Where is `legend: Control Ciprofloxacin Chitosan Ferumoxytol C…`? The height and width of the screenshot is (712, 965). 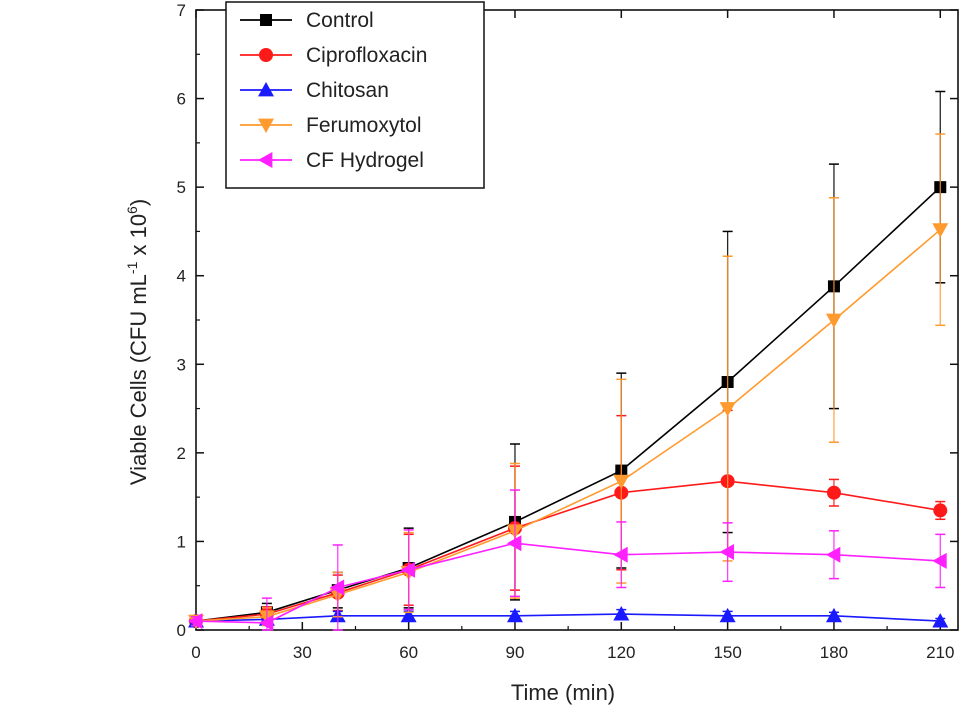
legend: Control Ciprofloxacin Chitosan Ferumoxytol C… is located at coordinates (355, 95).